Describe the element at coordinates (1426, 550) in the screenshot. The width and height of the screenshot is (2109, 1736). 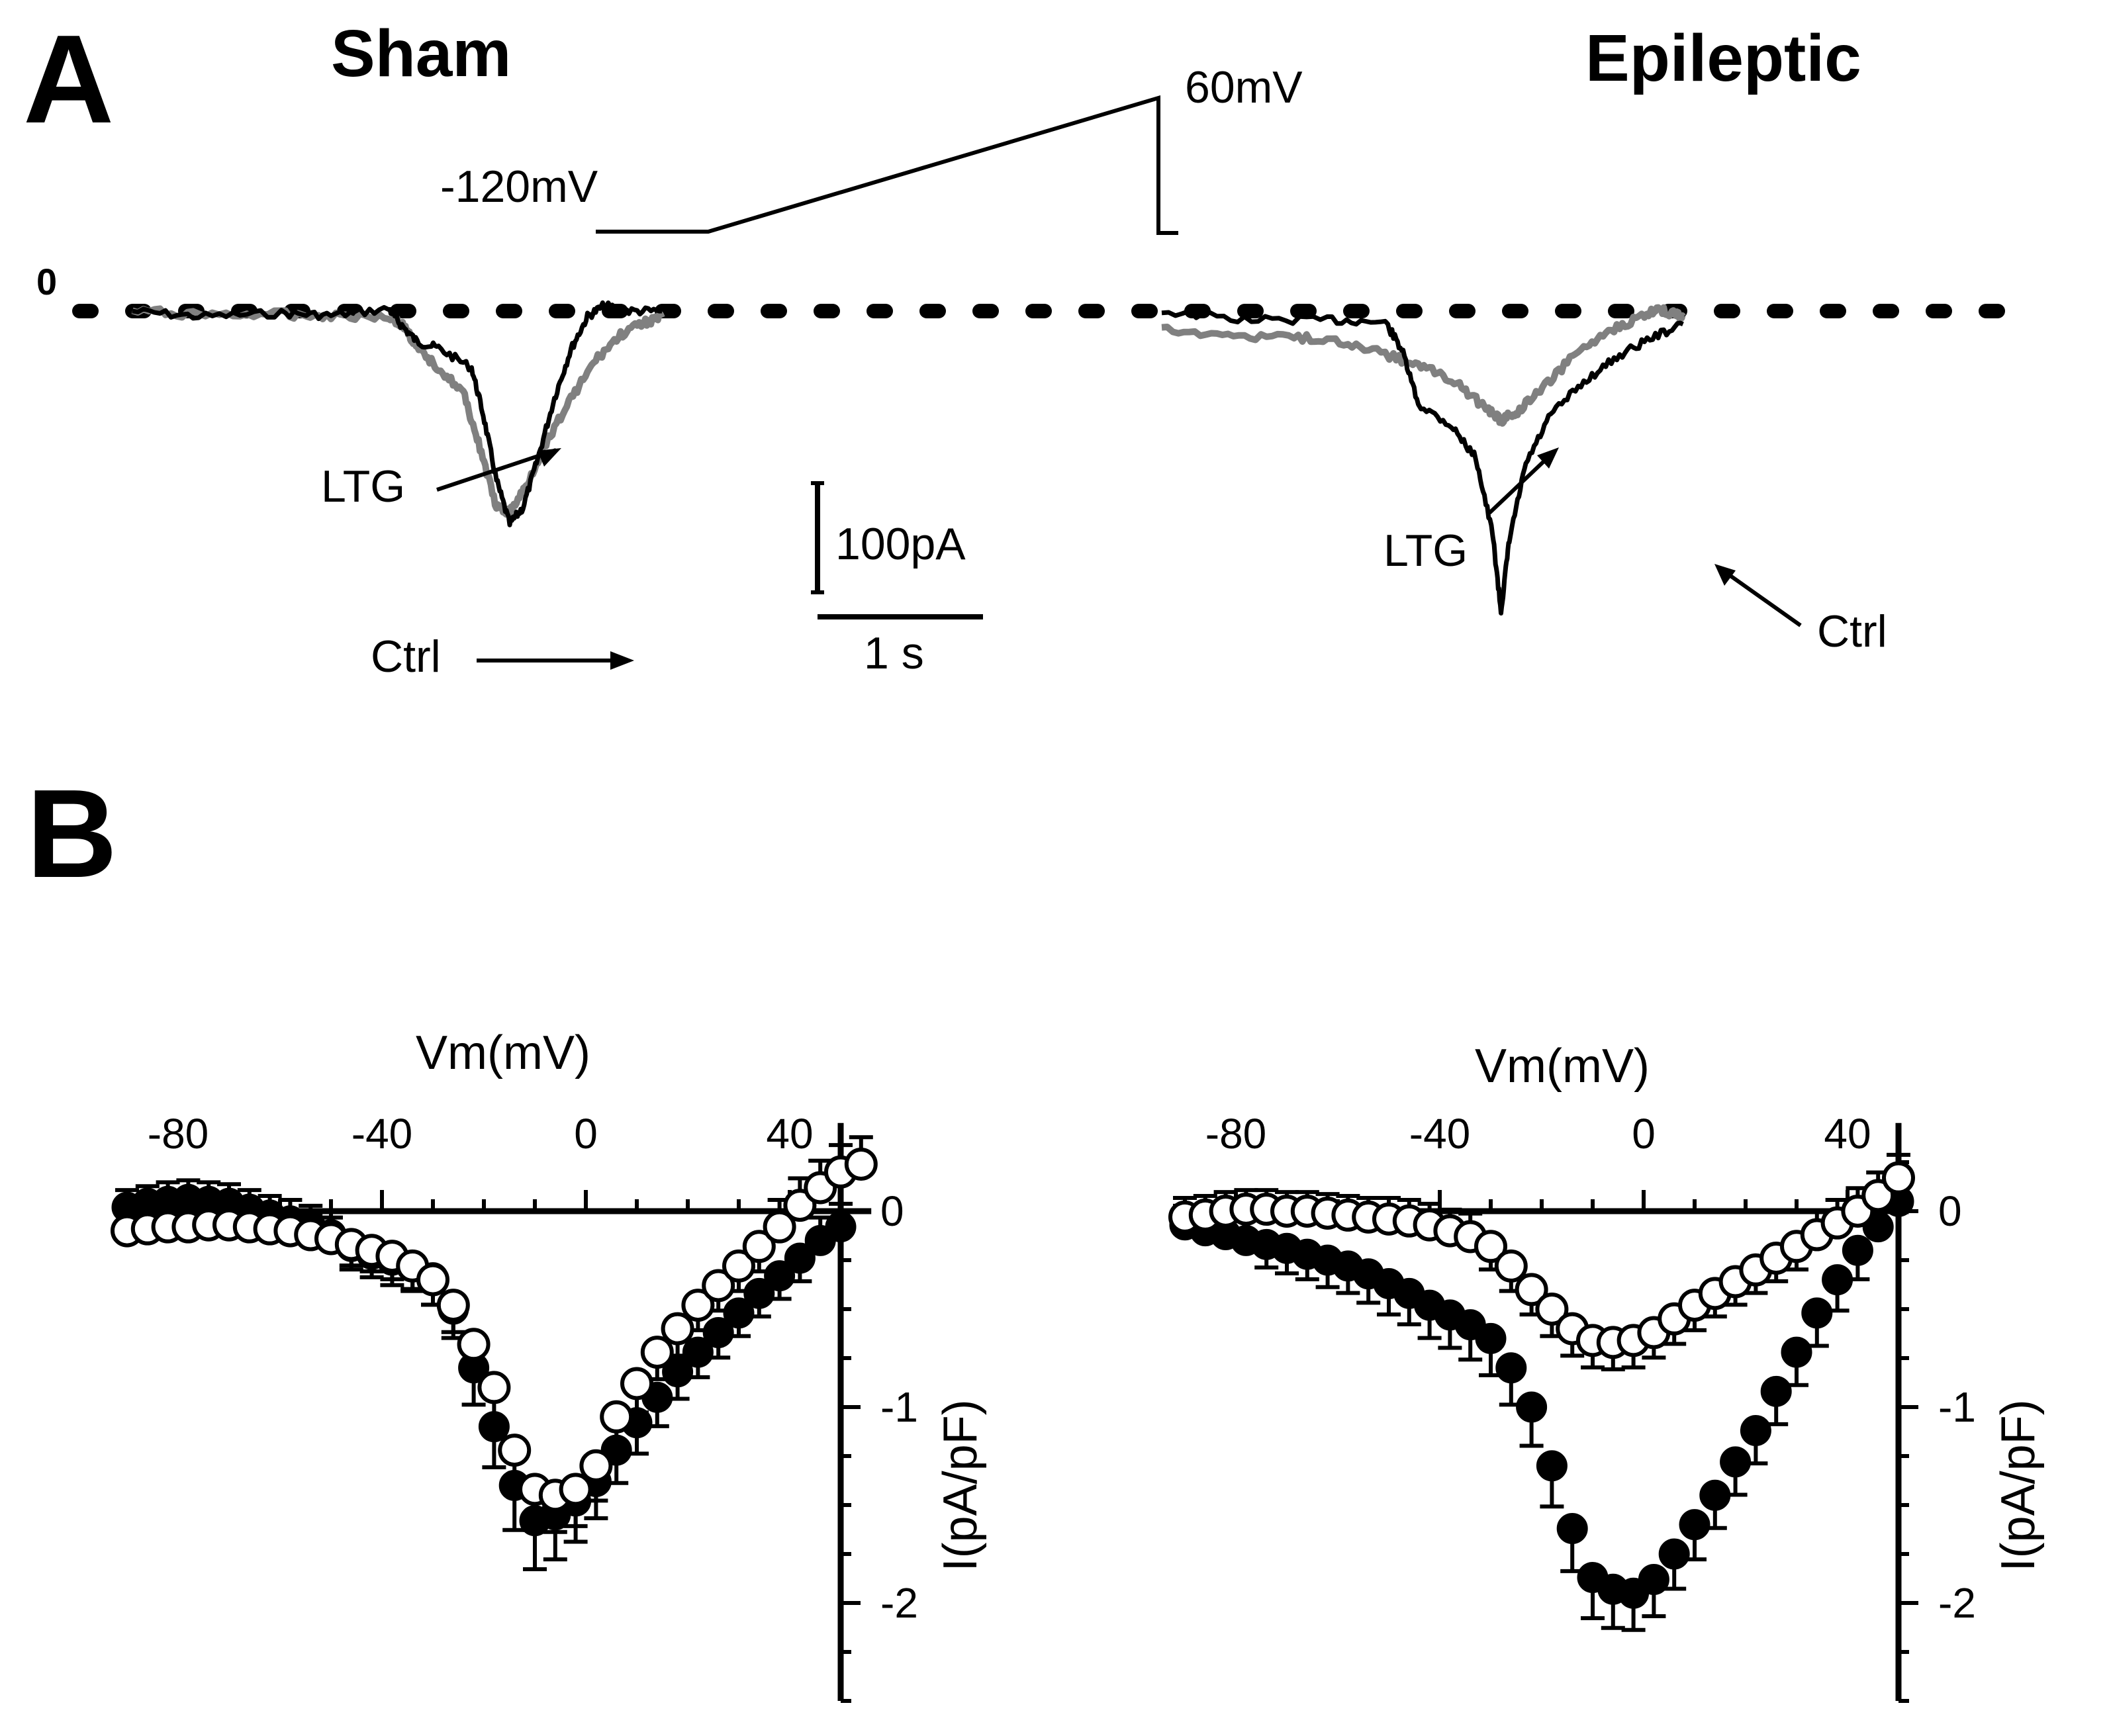
I see `epileptic-ltg-label: LTG` at that location.